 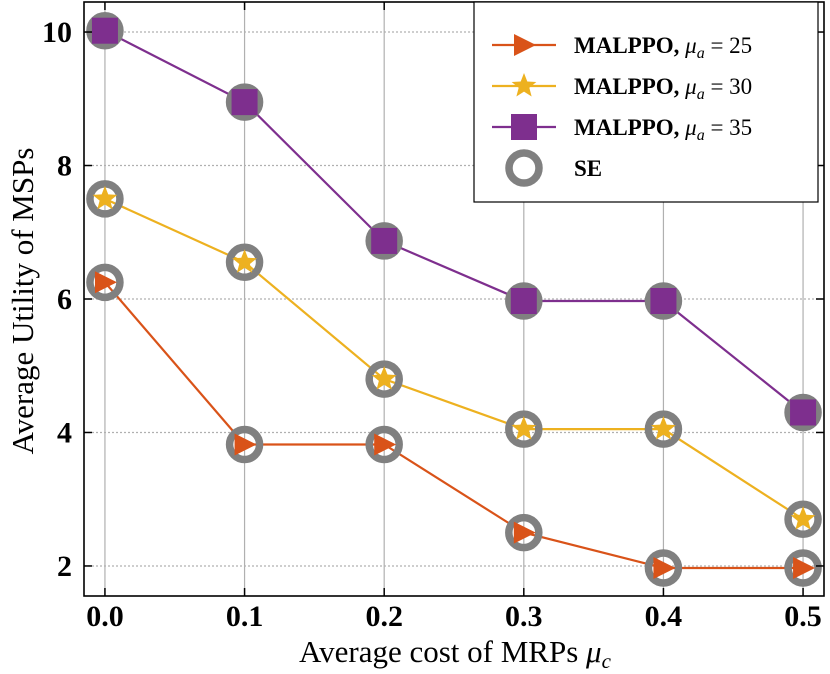 What do you see at coordinates (803, 616) in the screenshot?
I see `x-tick-label: 0.5` at bounding box center [803, 616].